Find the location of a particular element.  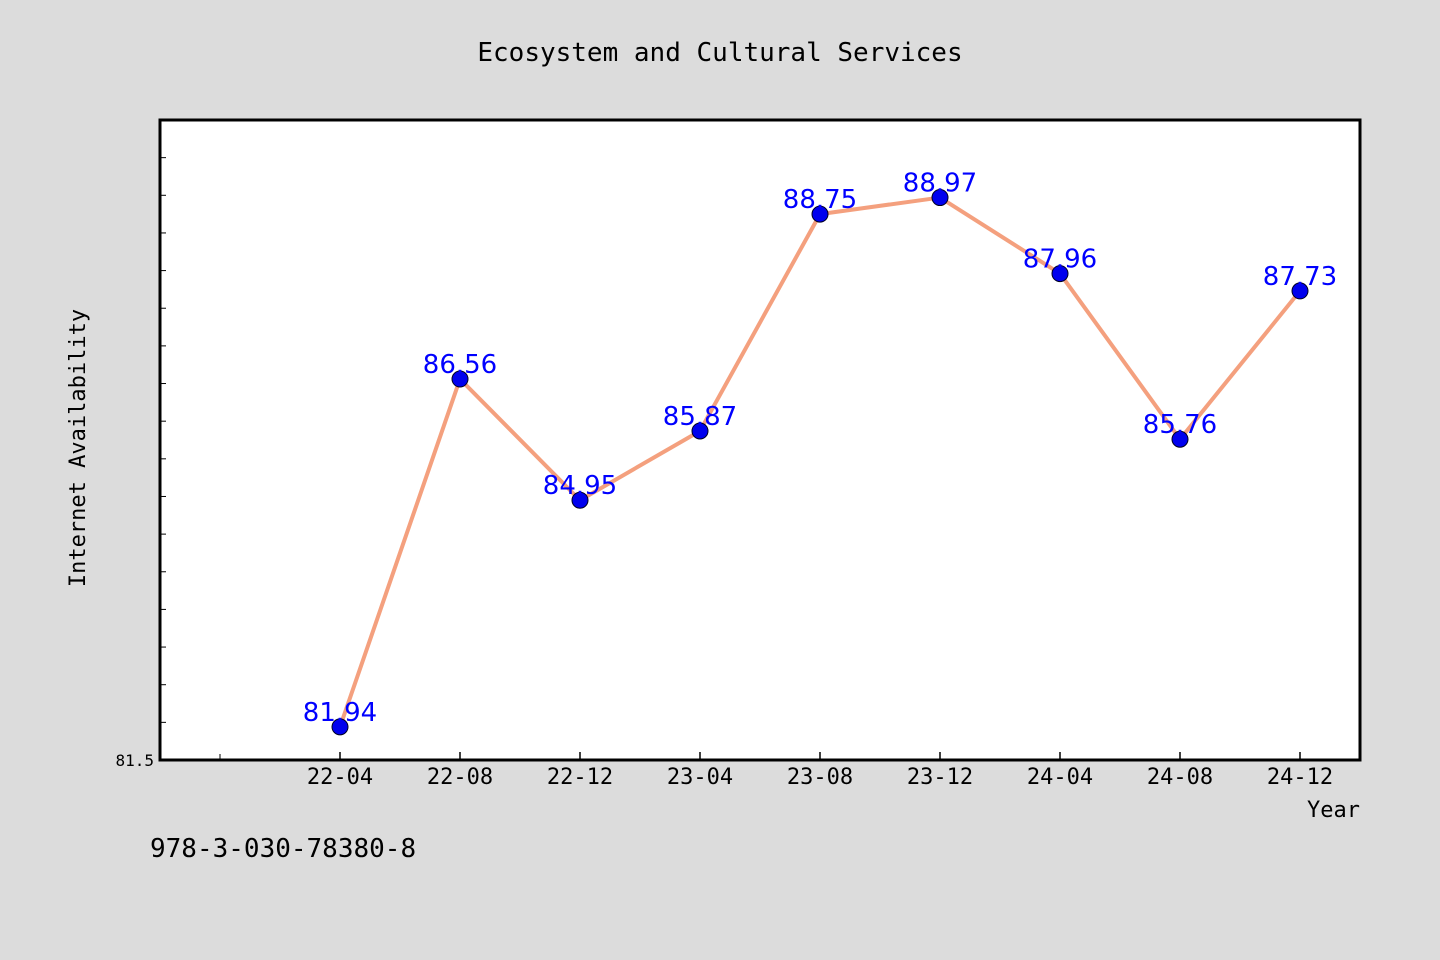

x-tick-label: 24-12 is located at coordinates (1300, 777).